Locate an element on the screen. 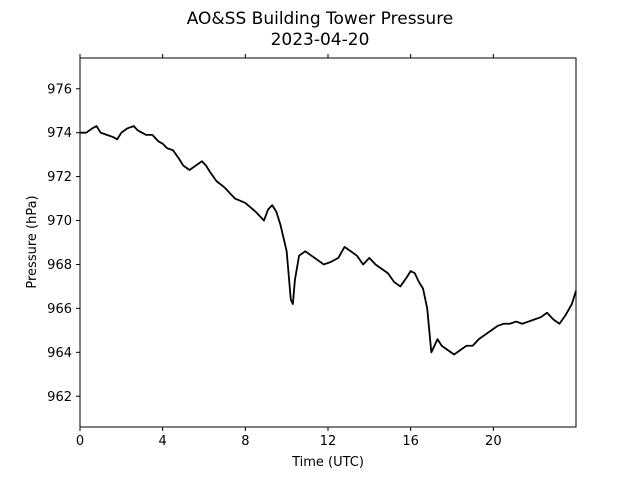 The width and height of the screenshot is (640, 480). x-tick-label: 12 is located at coordinates (328, 441).